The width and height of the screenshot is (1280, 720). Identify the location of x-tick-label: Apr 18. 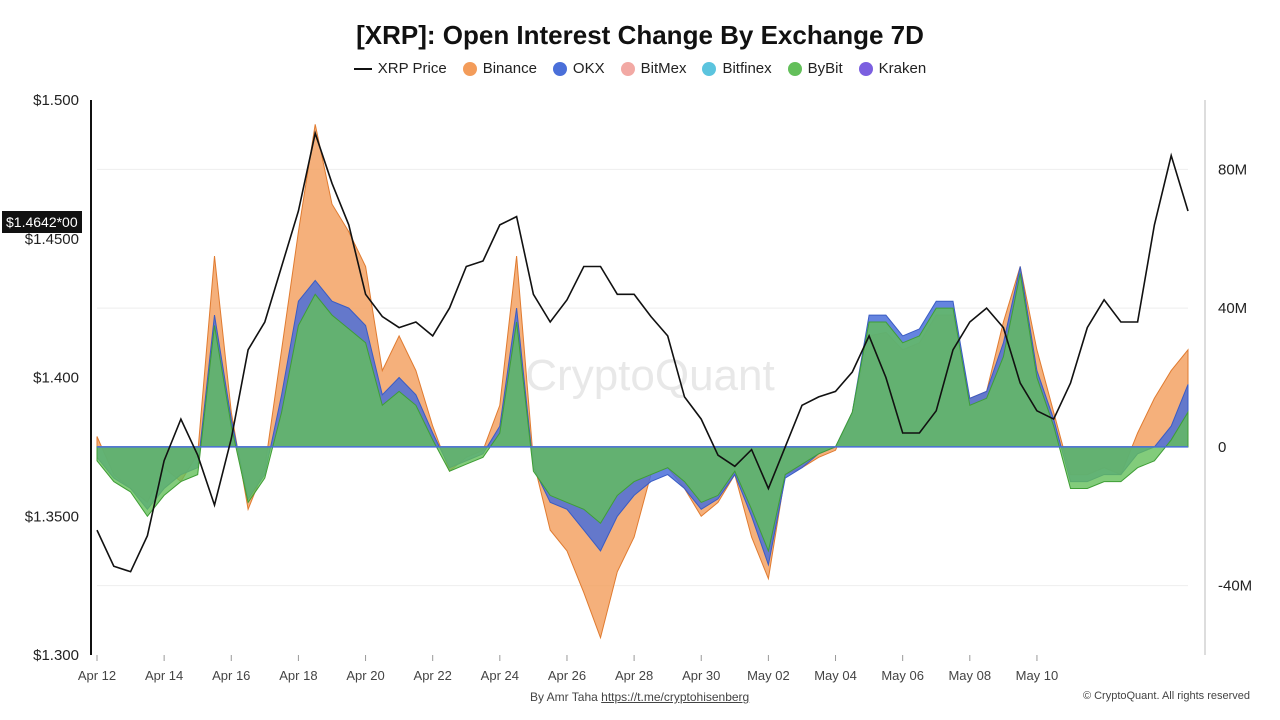
(298, 675).